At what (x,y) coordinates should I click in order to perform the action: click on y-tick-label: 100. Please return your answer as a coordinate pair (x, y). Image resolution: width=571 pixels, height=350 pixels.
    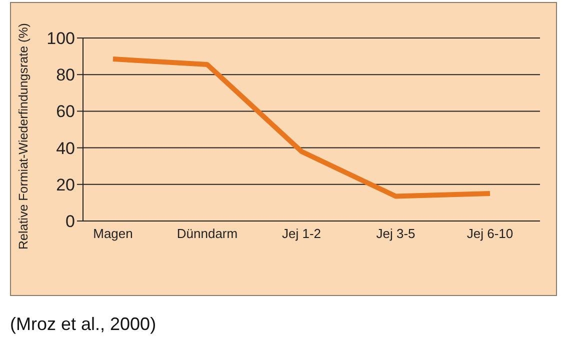
    Looking at the image, I should click on (60, 38).